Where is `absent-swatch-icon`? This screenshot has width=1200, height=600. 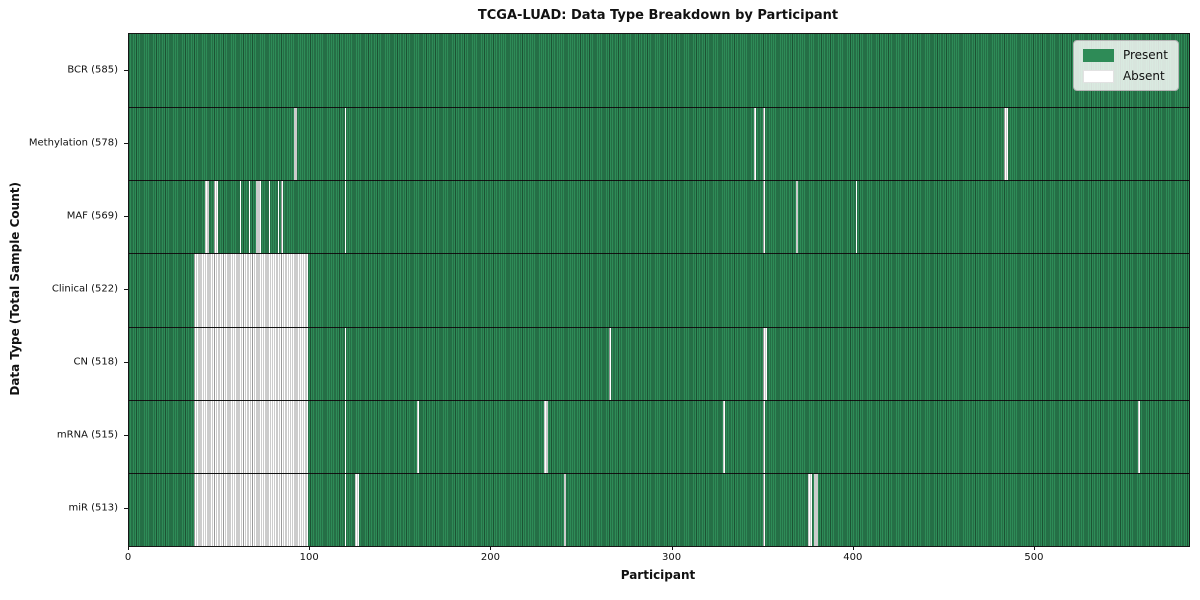
absent-swatch-icon is located at coordinates (1098, 76).